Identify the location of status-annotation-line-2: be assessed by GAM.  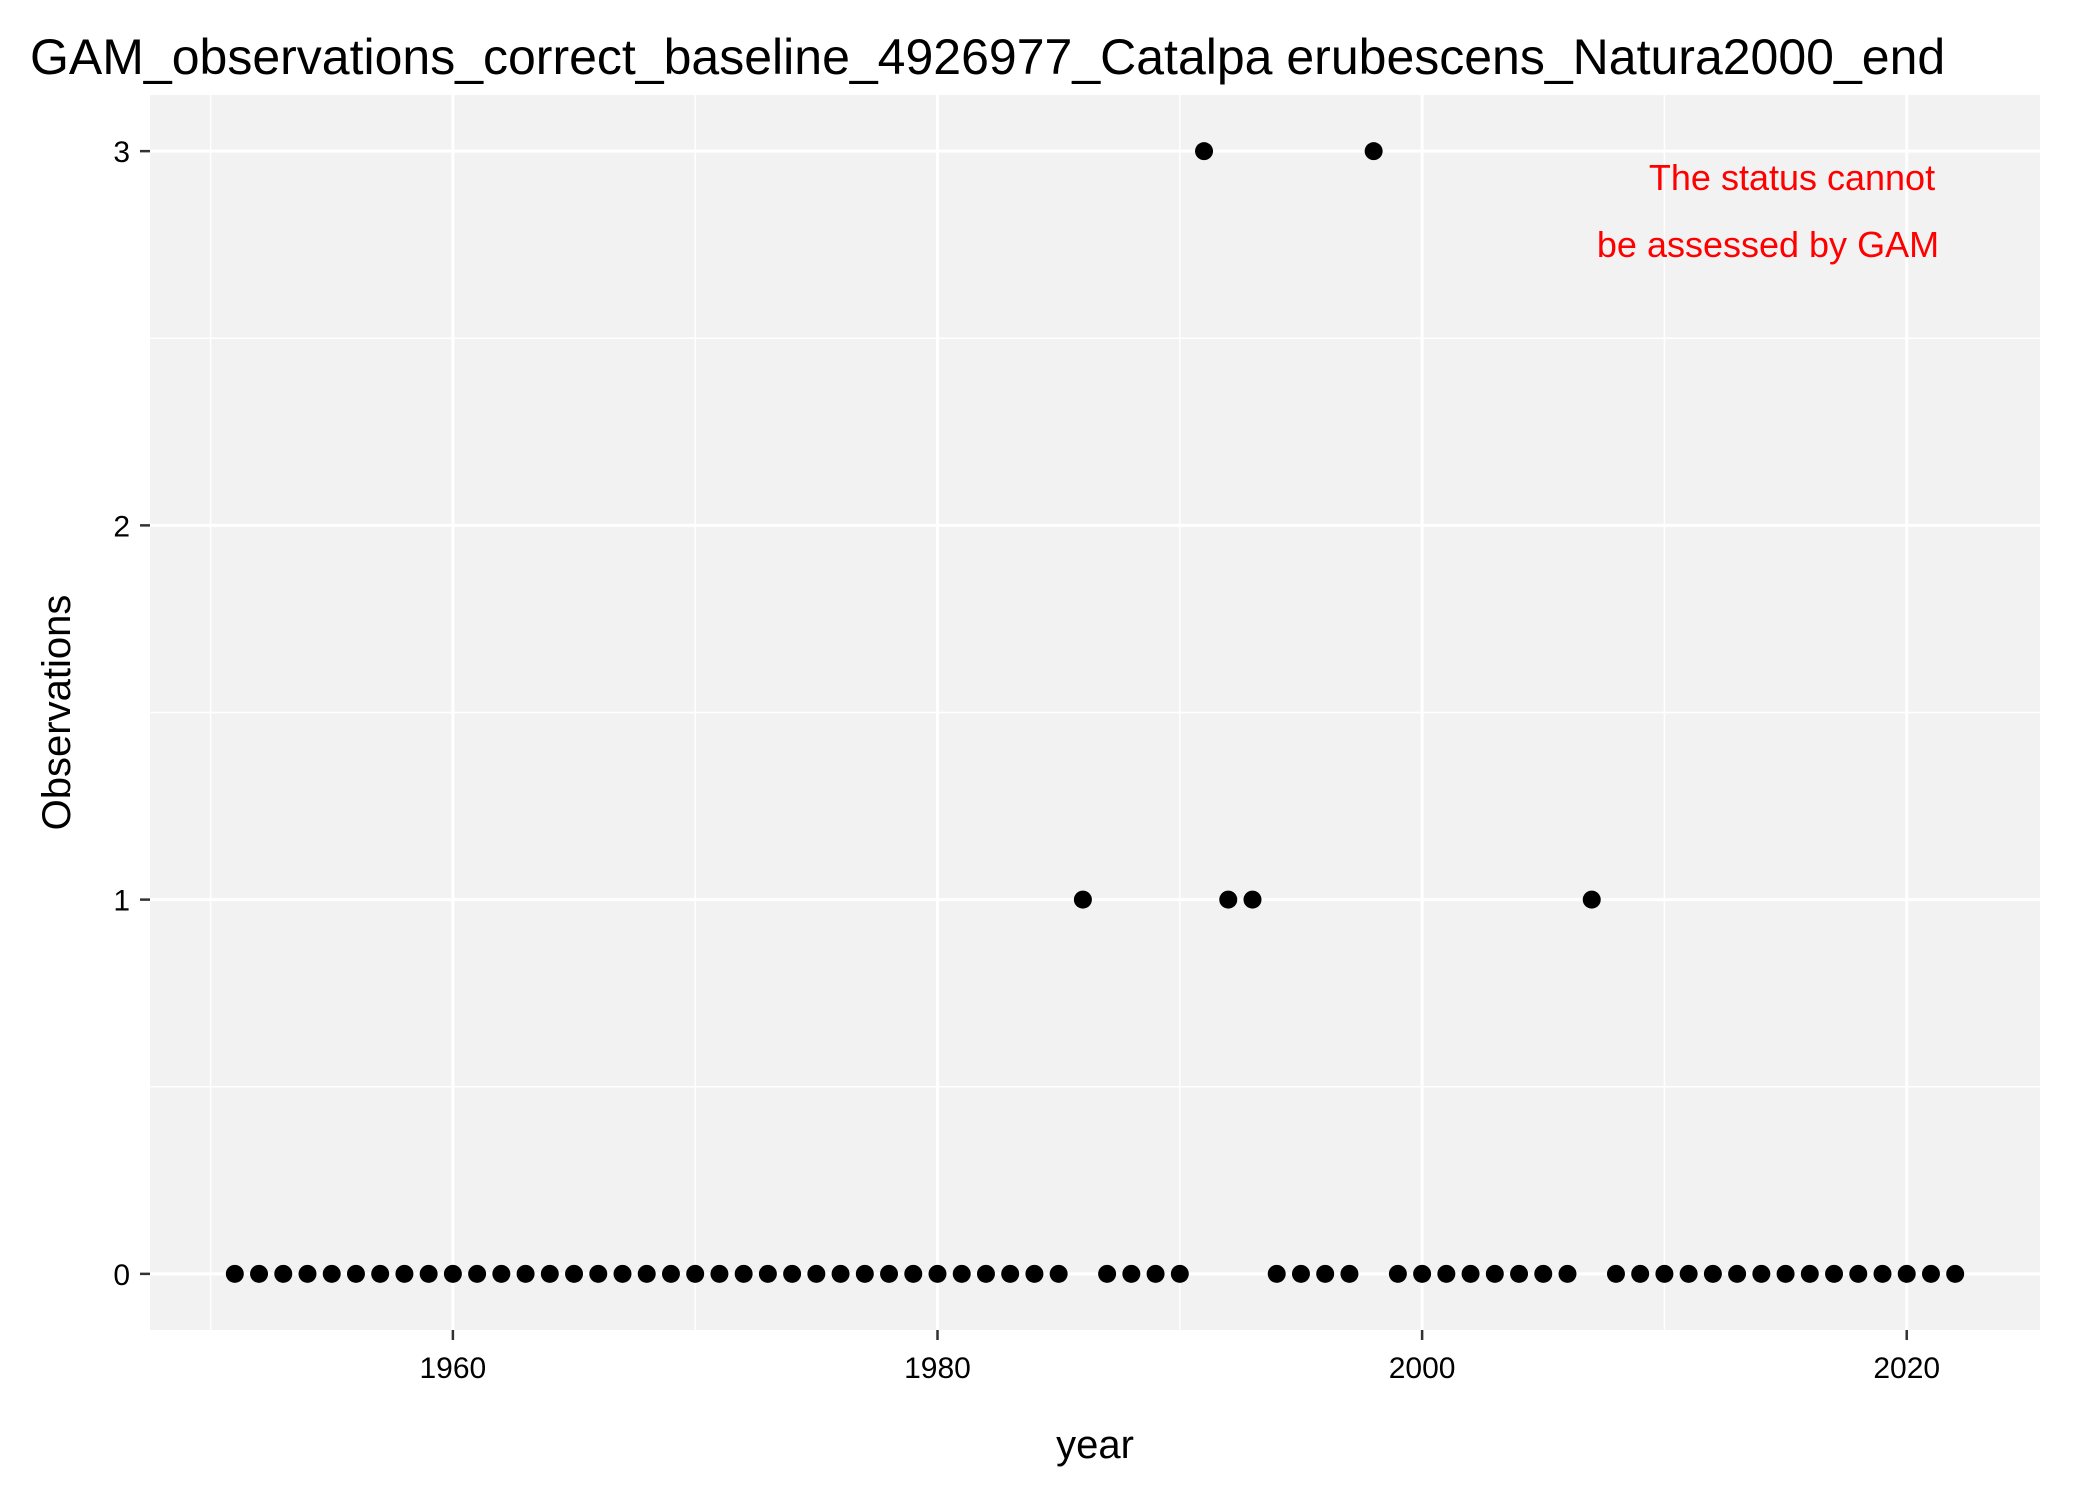
(1768, 244).